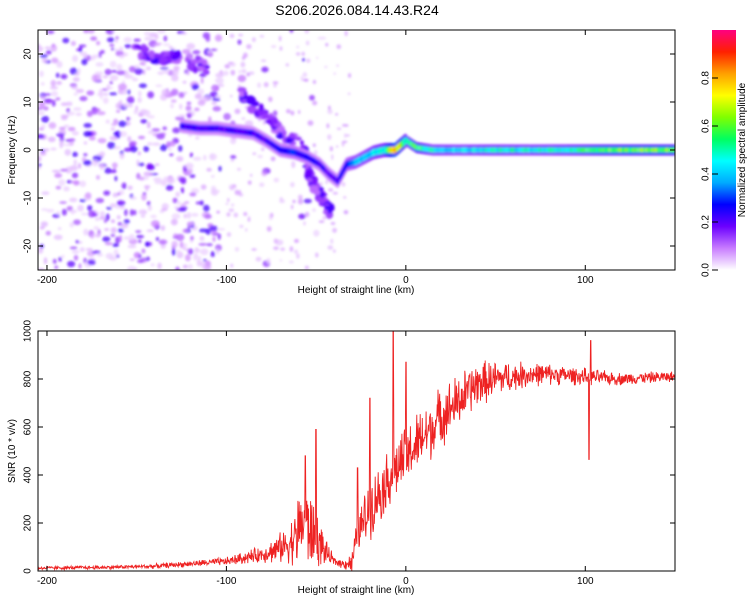  What do you see at coordinates (12, 150) in the screenshot?
I see `spectrogram-y-axis-label: Frequency (Hz)` at bounding box center [12, 150].